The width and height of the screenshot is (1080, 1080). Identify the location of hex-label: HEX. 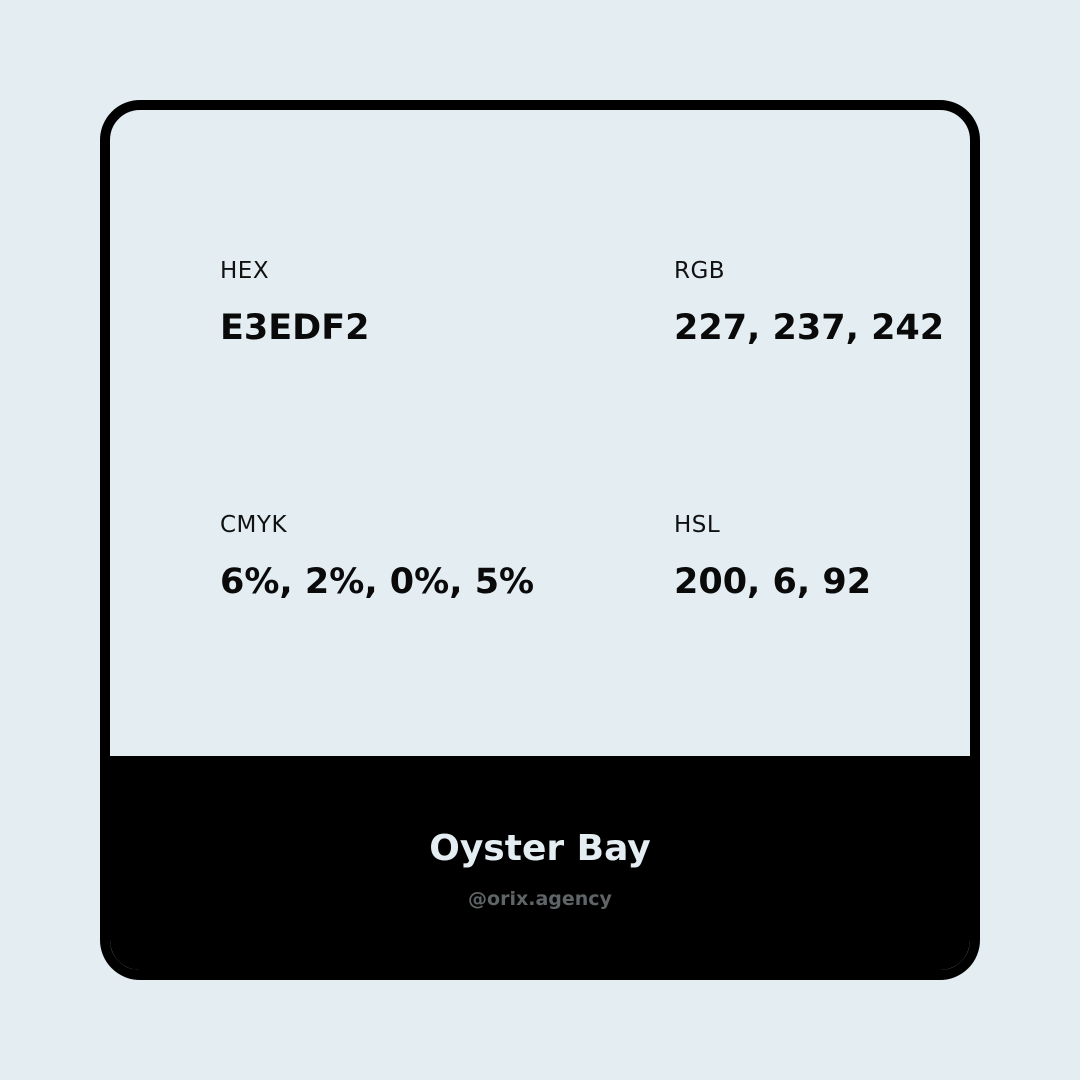
(245, 271).